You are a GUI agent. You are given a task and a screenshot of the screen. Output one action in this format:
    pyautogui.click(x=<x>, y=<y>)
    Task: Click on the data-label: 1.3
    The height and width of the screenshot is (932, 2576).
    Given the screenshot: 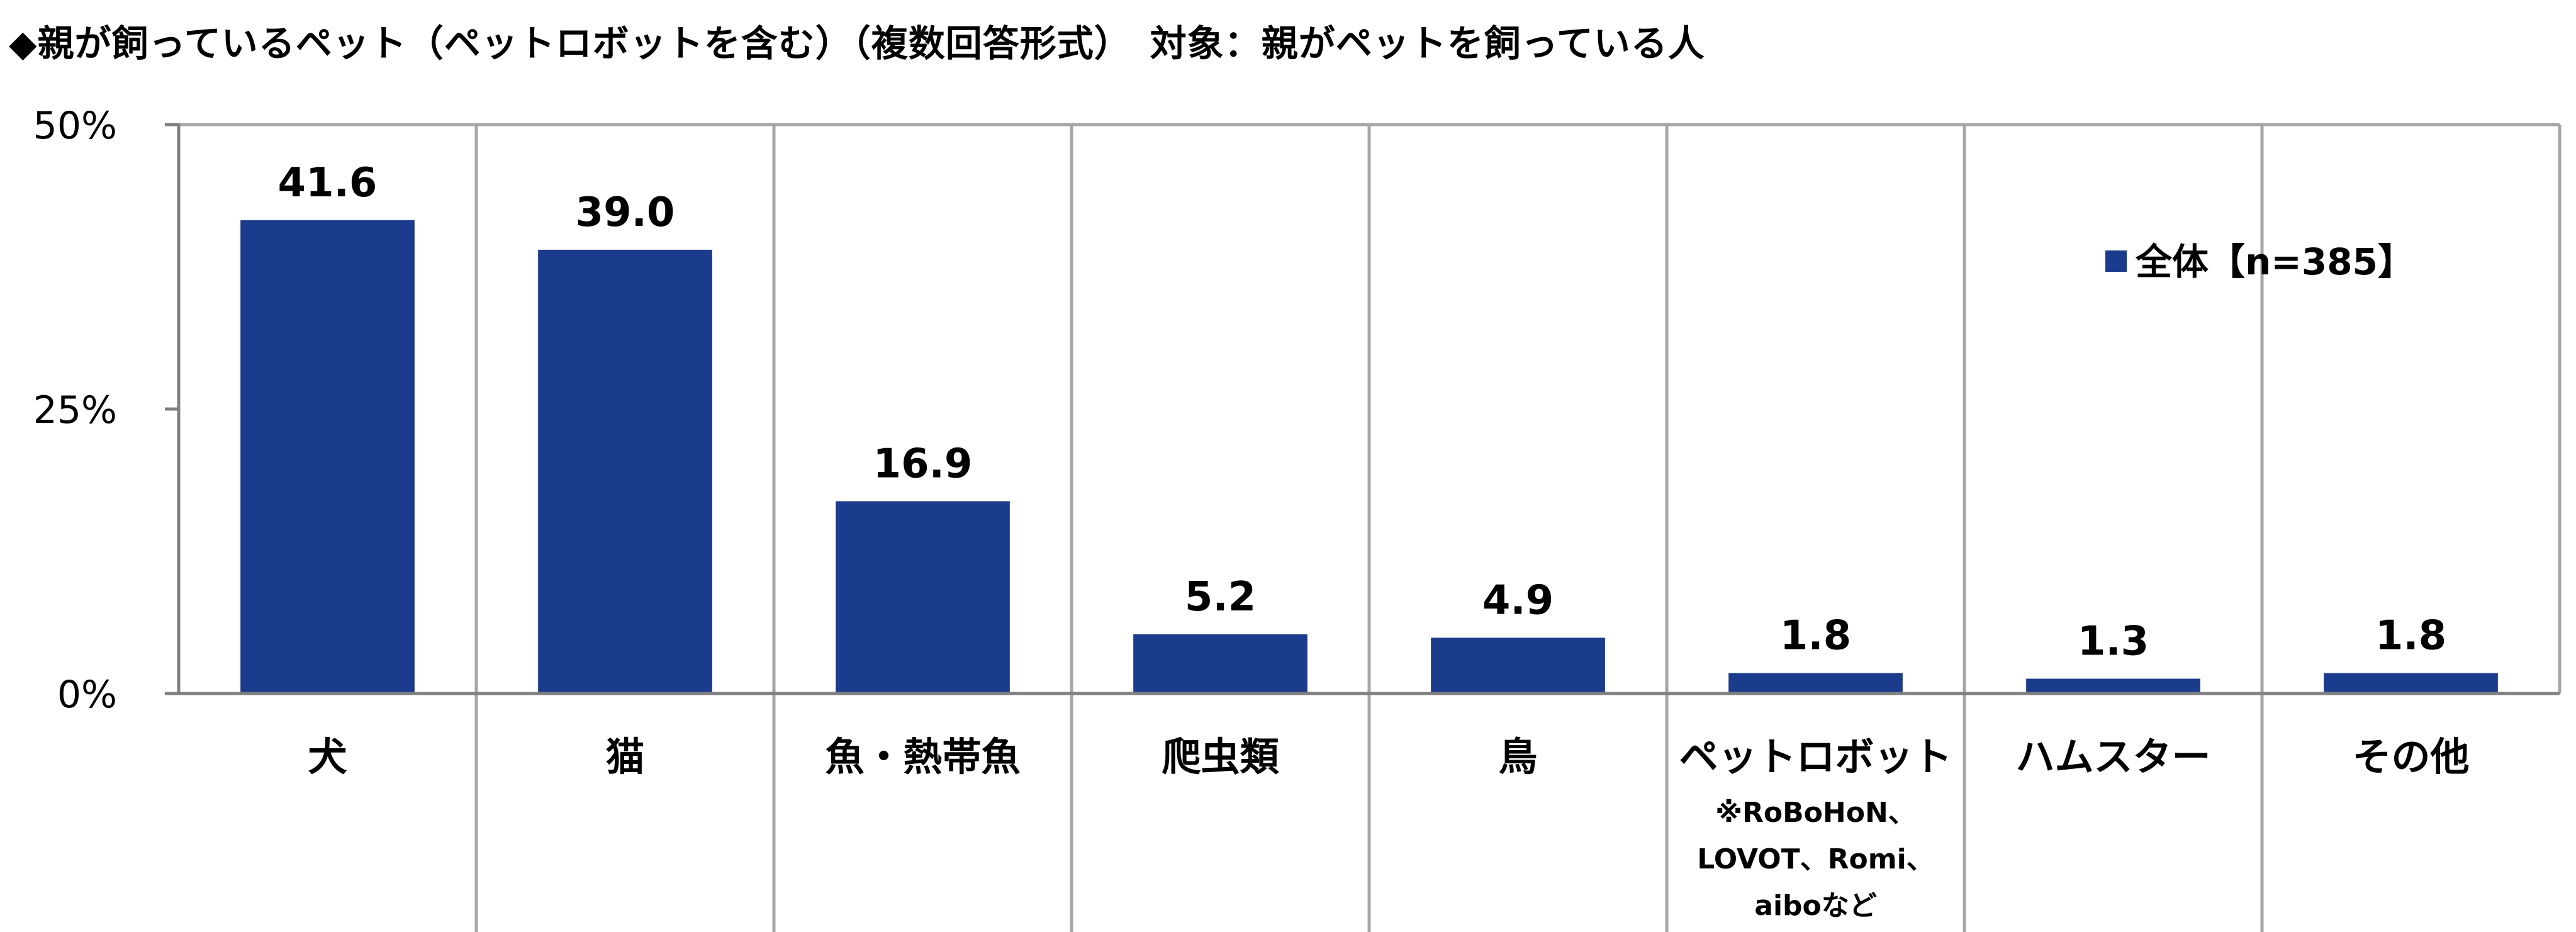 What is the action you would take?
    pyautogui.click(x=2113, y=641)
    